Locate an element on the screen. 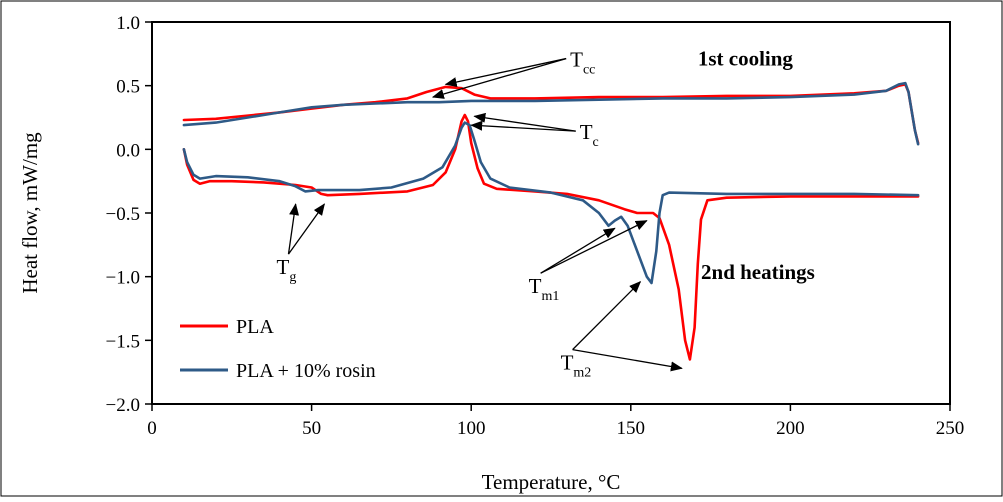 This screenshot has width=1003, height=502. annotation-tg: Tg is located at coordinates (300, 244).